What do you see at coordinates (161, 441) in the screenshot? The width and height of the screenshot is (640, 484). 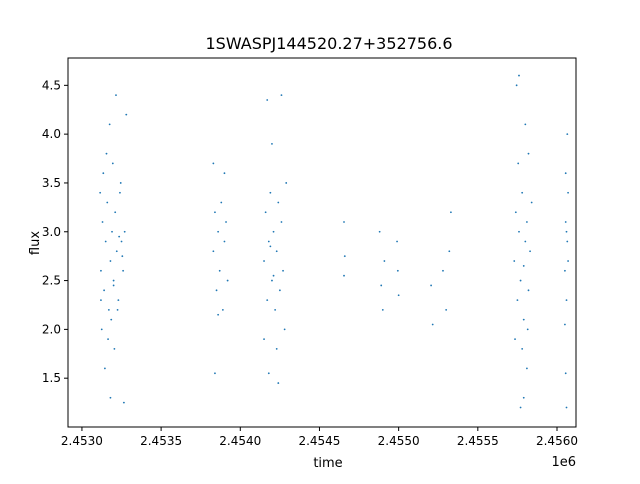 I see `x-tick-label: 2.4535` at bounding box center [161, 441].